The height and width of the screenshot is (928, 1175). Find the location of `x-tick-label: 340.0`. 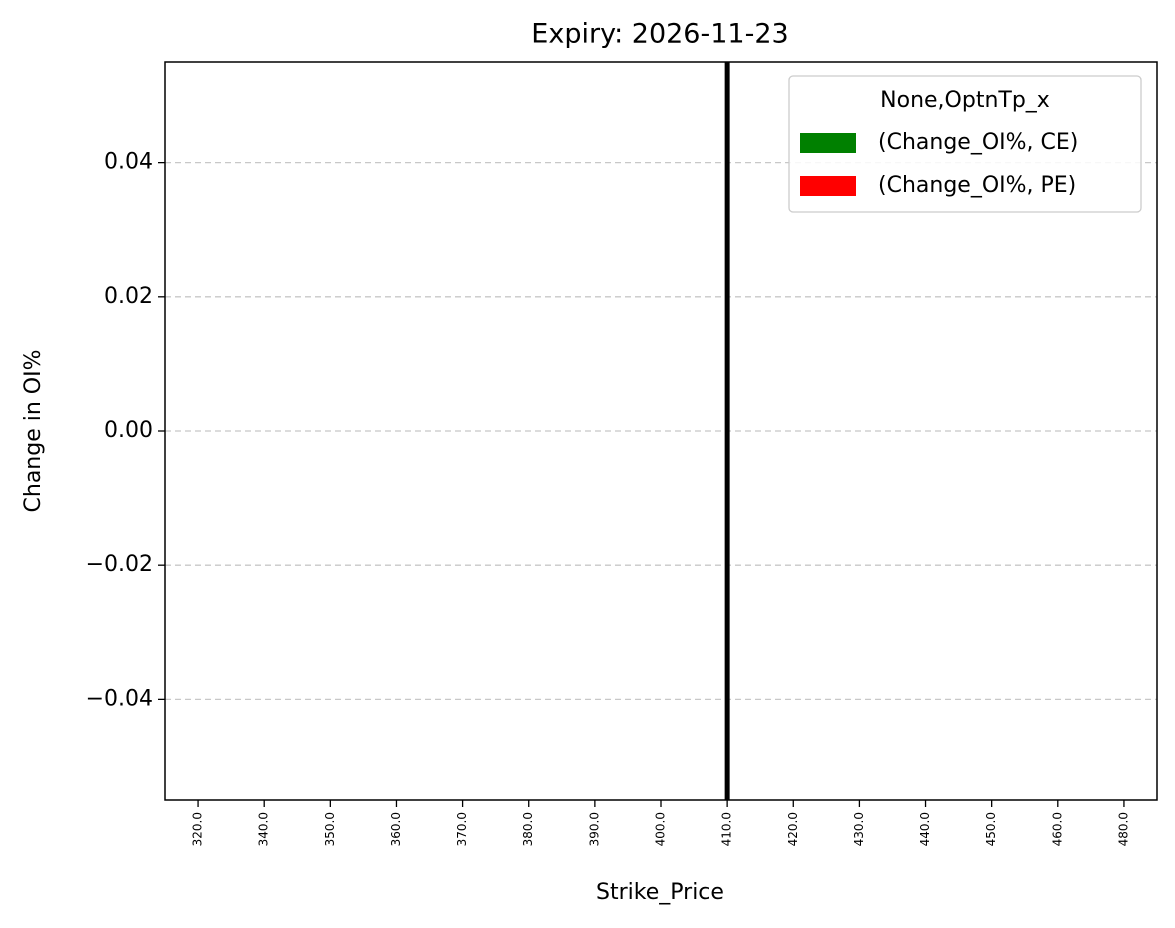

x-tick-label: 340.0 is located at coordinates (264, 829).